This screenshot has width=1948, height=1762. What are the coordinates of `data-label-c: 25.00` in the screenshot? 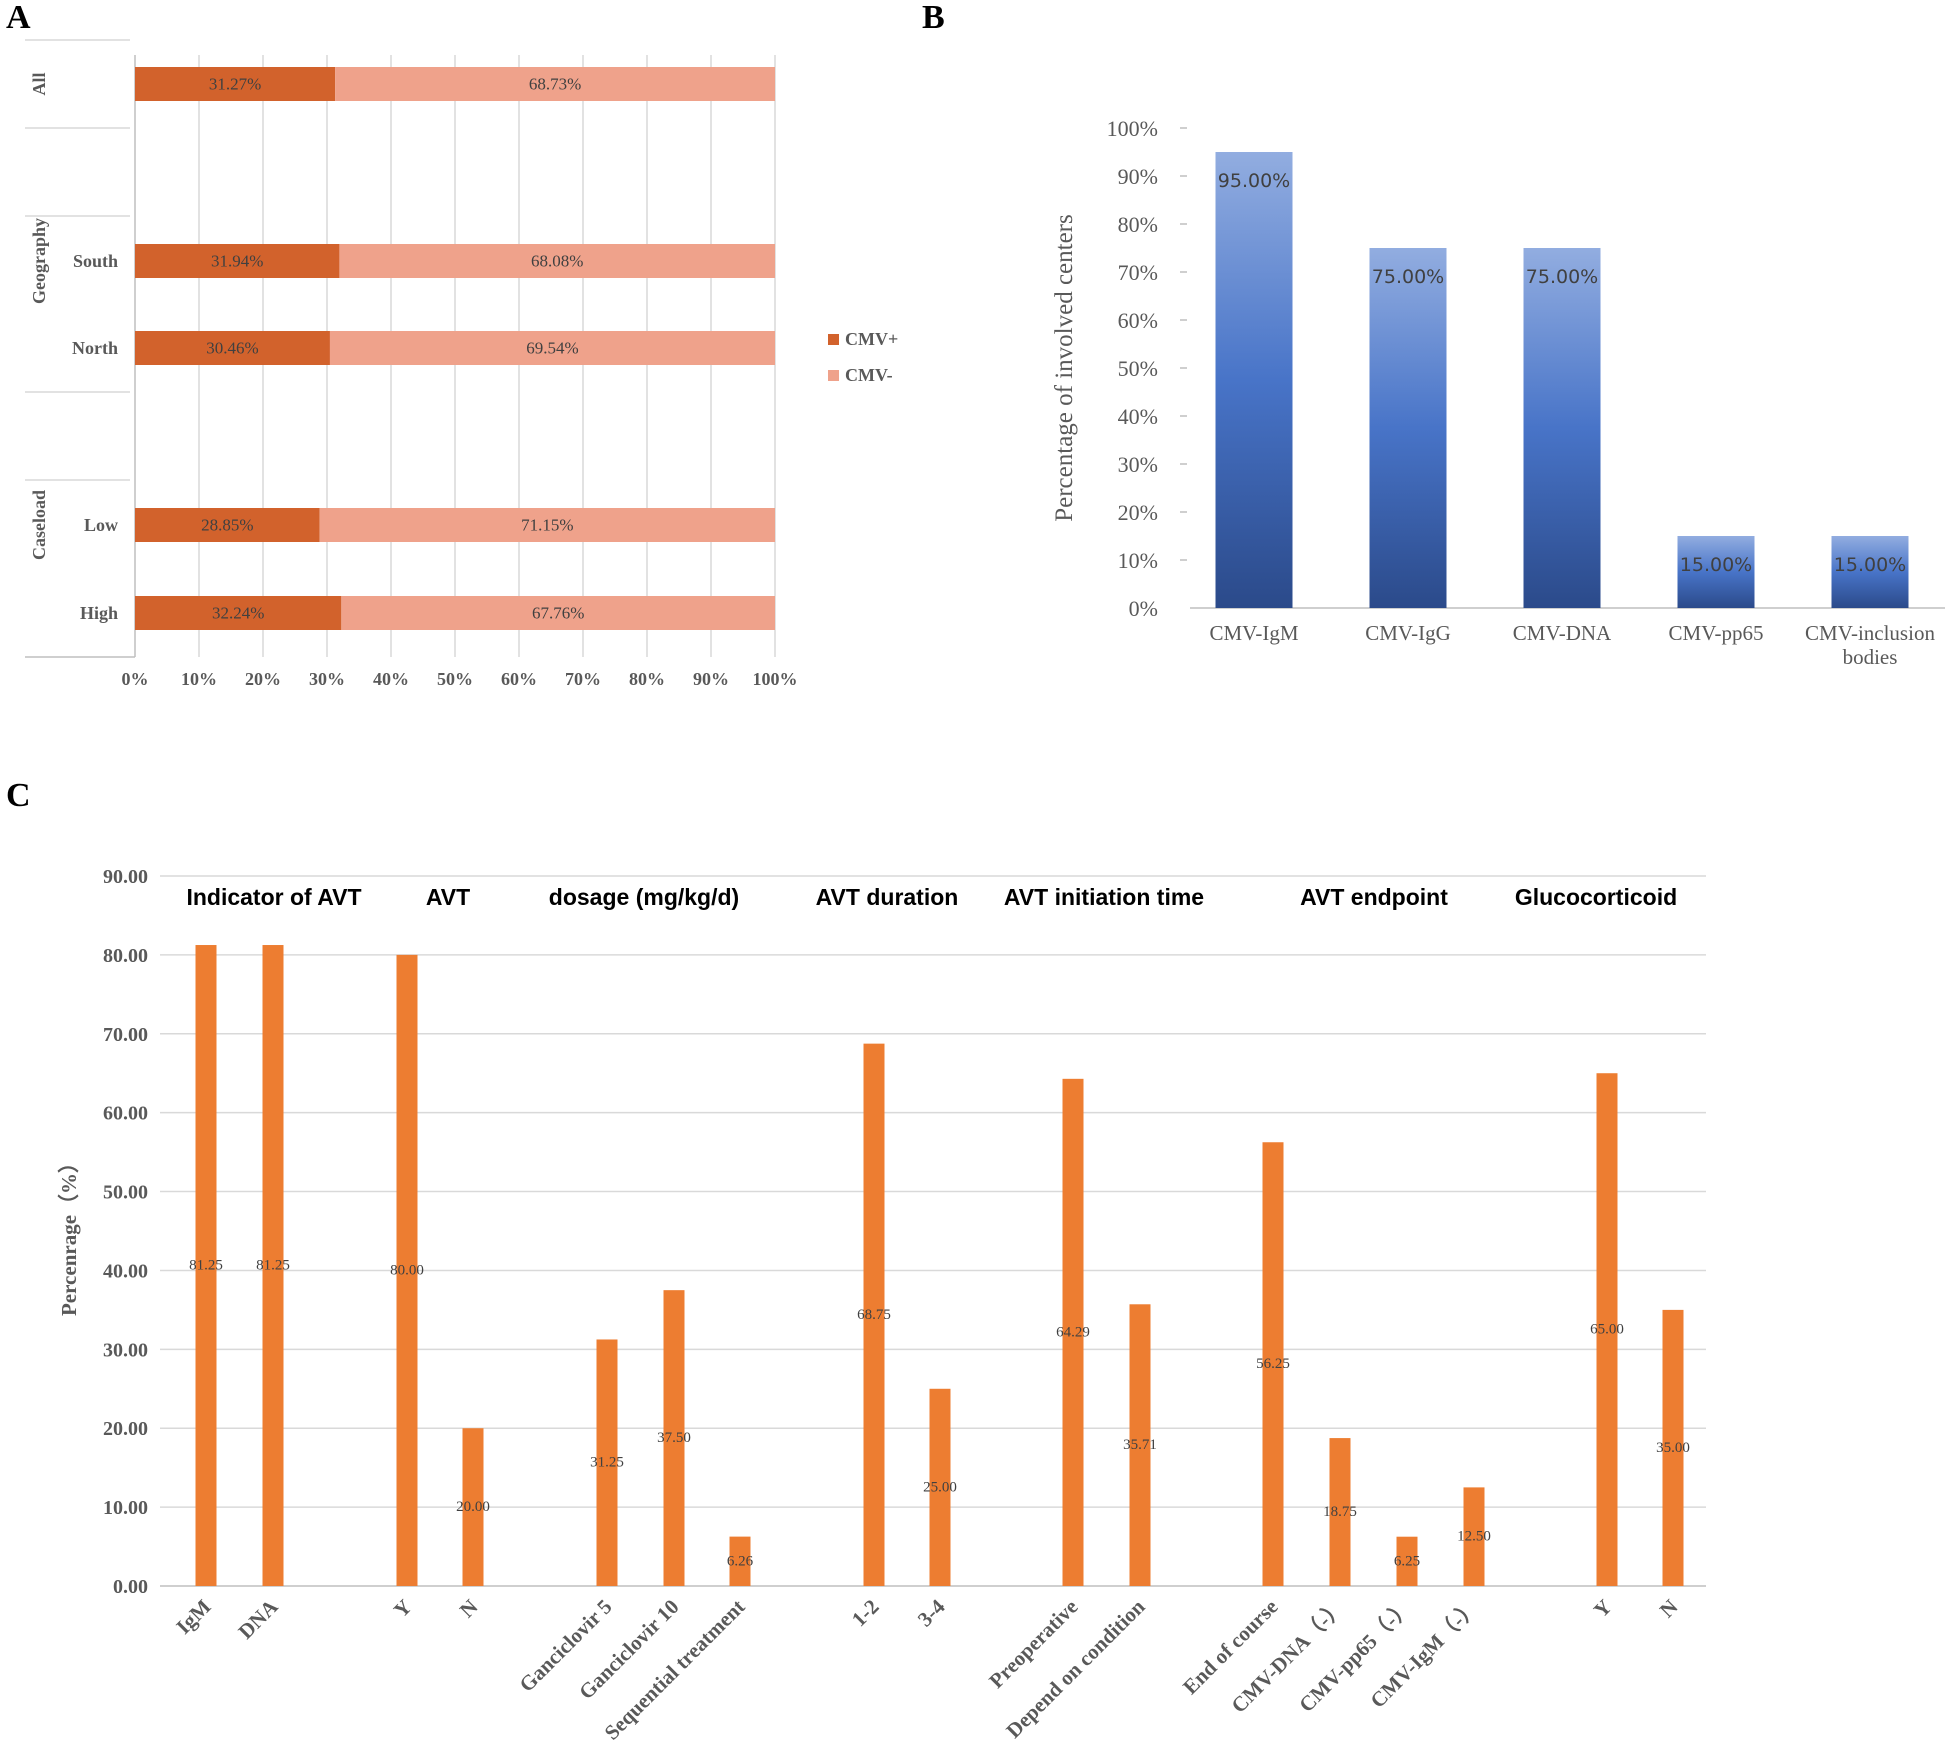 It's located at (940, 1487).